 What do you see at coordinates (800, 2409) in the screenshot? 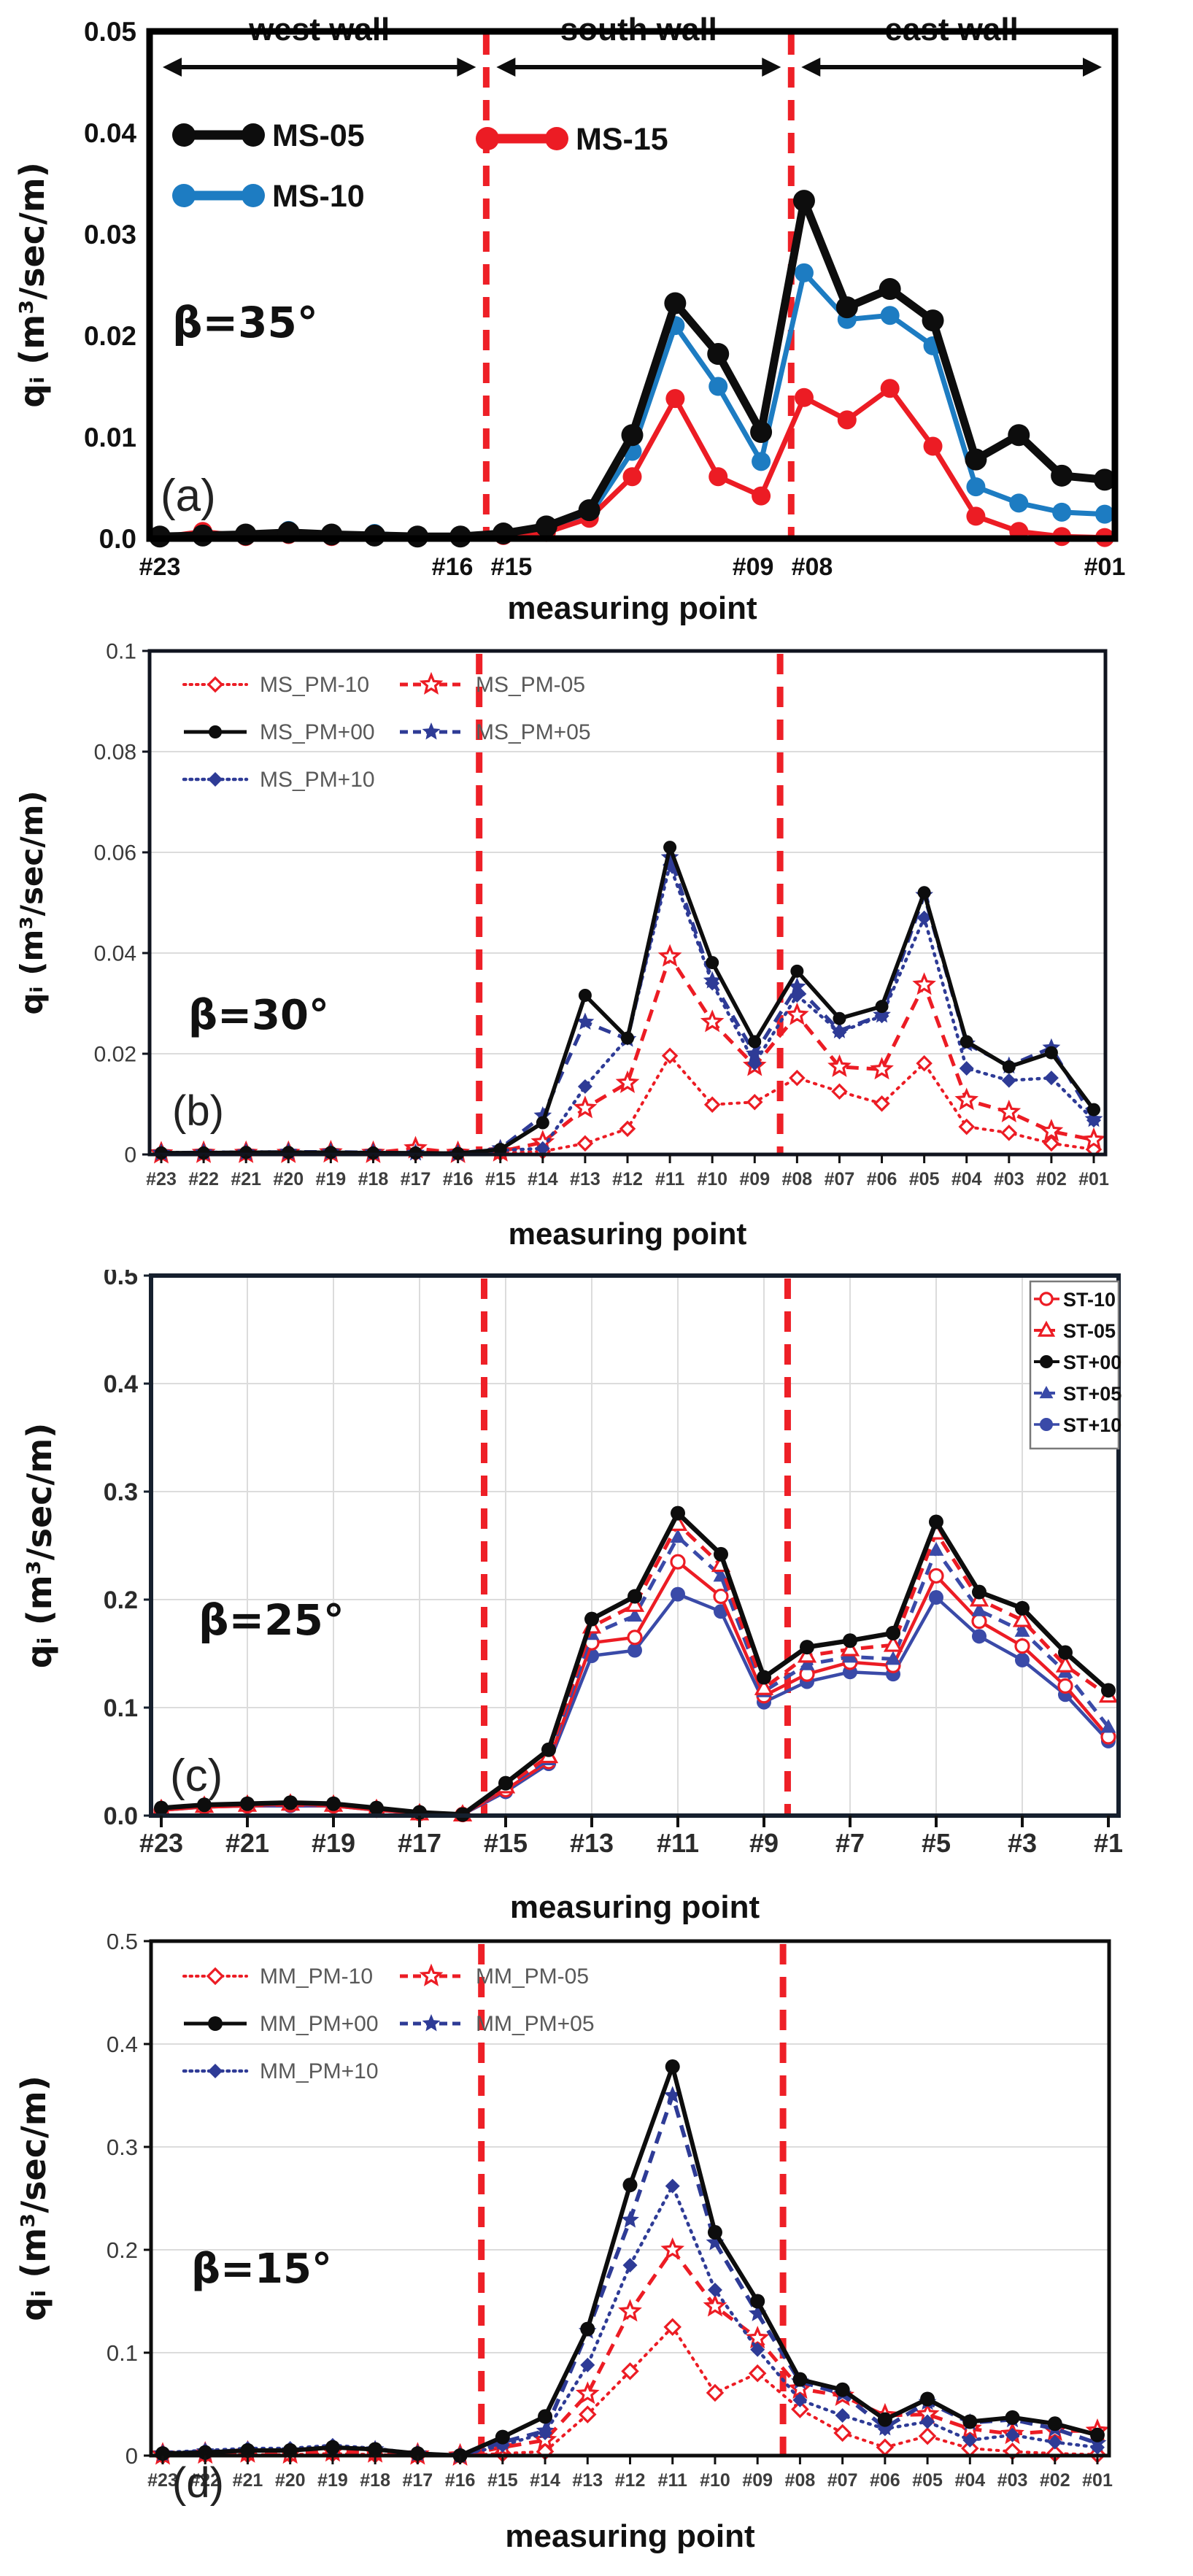
I see `point-MM_PM-10-#08` at bounding box center [800, 2409].